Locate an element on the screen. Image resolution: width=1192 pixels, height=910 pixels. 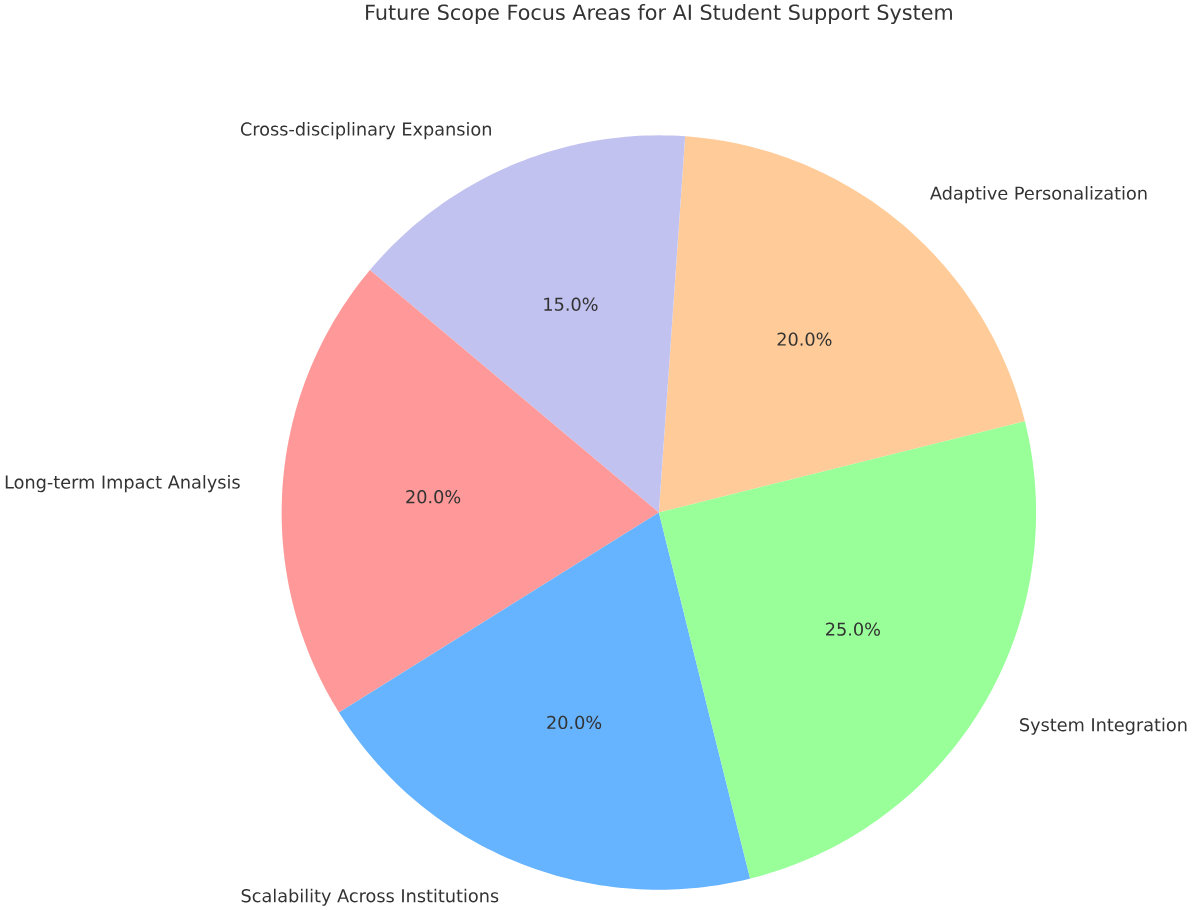
data-label: 15.0% is located at coordinates (571, 304).